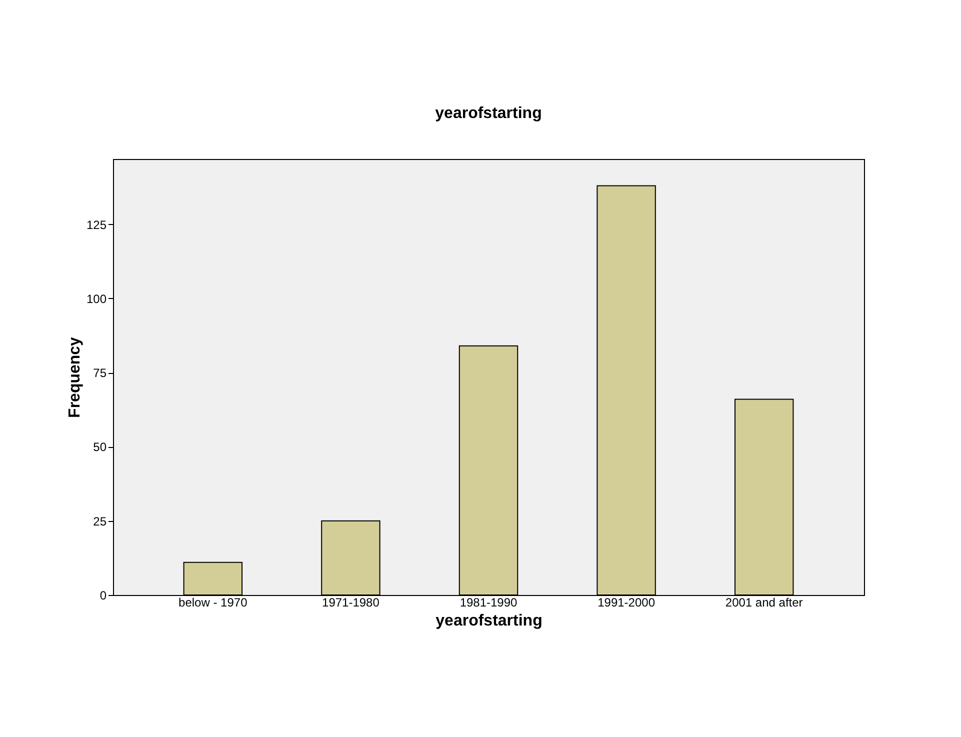 The height and width of the screenshot is (737, 961). What do you see at coordinates (100, 521) in the screenshot?
I see `y-tick-label: 25` at bounding box center [100, 521].